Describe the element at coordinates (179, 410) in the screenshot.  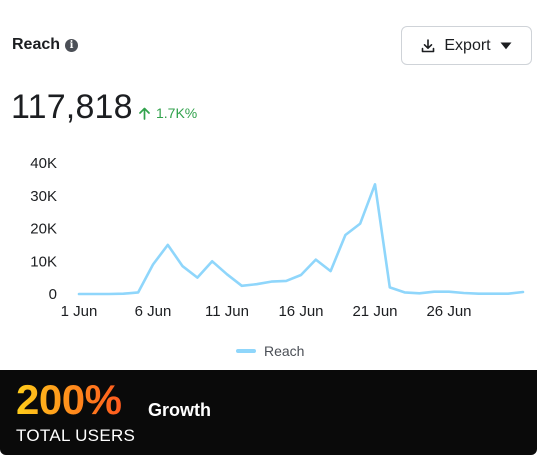
I see `growth-label: Growth` at that location.